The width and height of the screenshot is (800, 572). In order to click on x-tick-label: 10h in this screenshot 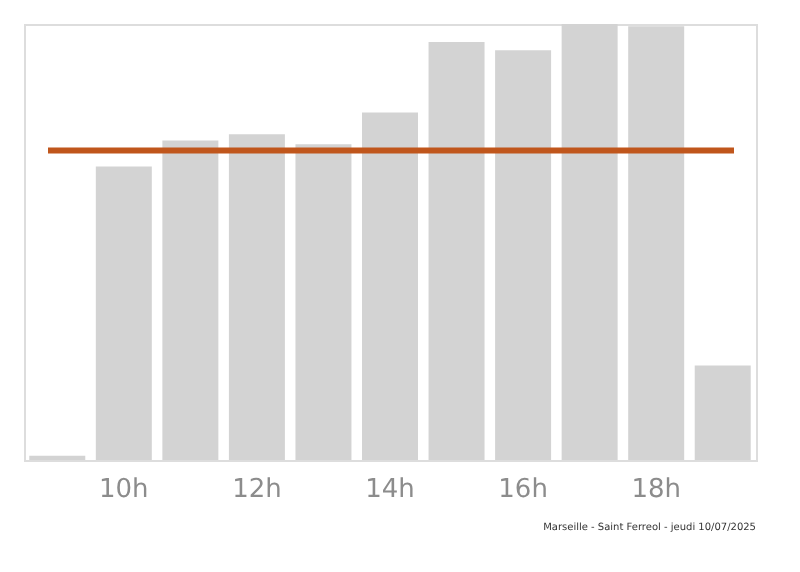, I will do `click(124, 490)`.